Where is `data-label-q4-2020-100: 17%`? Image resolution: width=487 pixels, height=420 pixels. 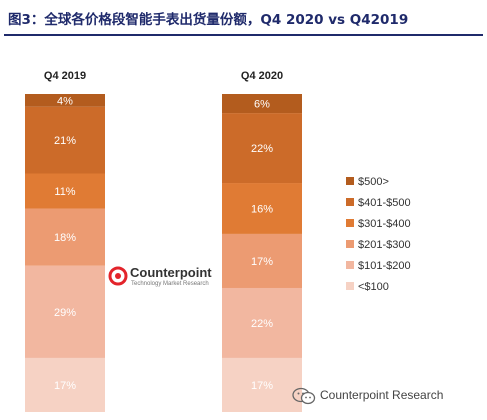
data-label-q4-2020-100: 17% is located at coordinates (262, 386).